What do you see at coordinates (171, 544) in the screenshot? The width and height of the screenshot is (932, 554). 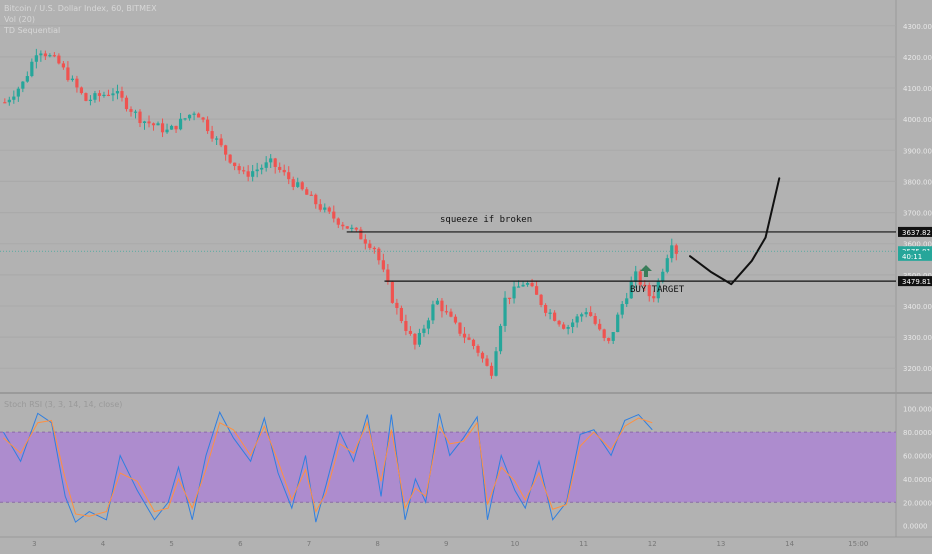 I see `time-tick-label: 5` at bounding box center [171, 544].